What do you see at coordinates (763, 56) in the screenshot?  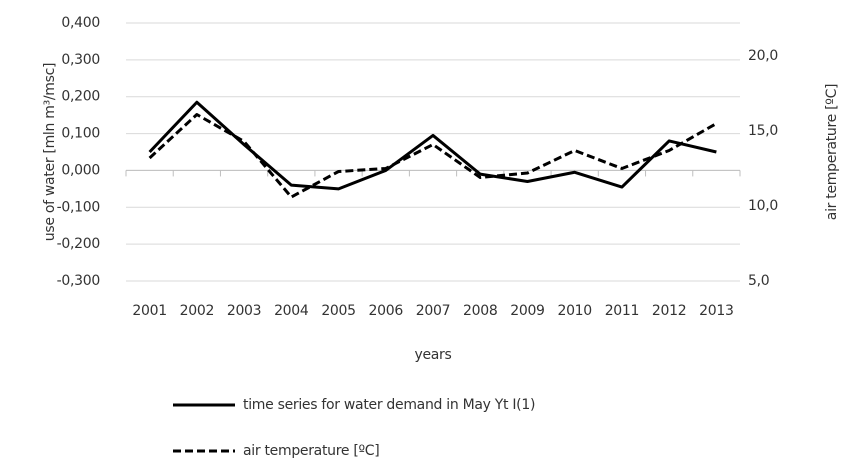 I see `y2-tick-label: 20,0` at bounding box center [763, 56].